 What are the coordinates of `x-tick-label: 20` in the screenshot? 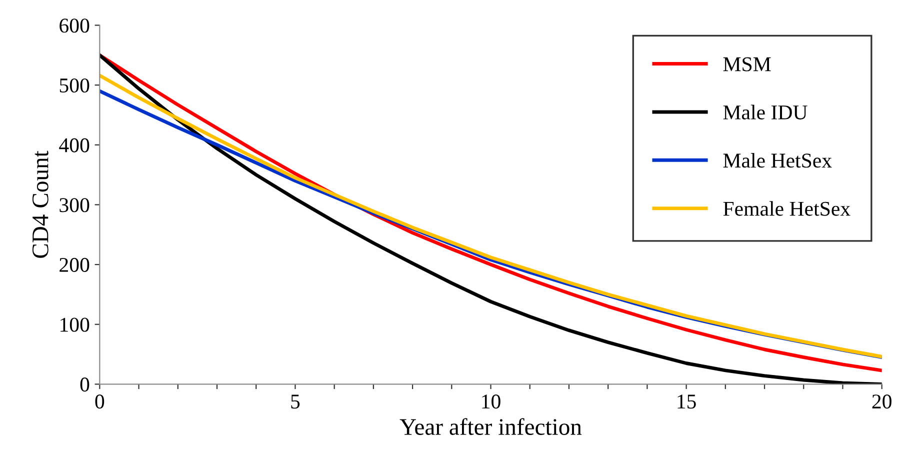 It's located at (882, 401).